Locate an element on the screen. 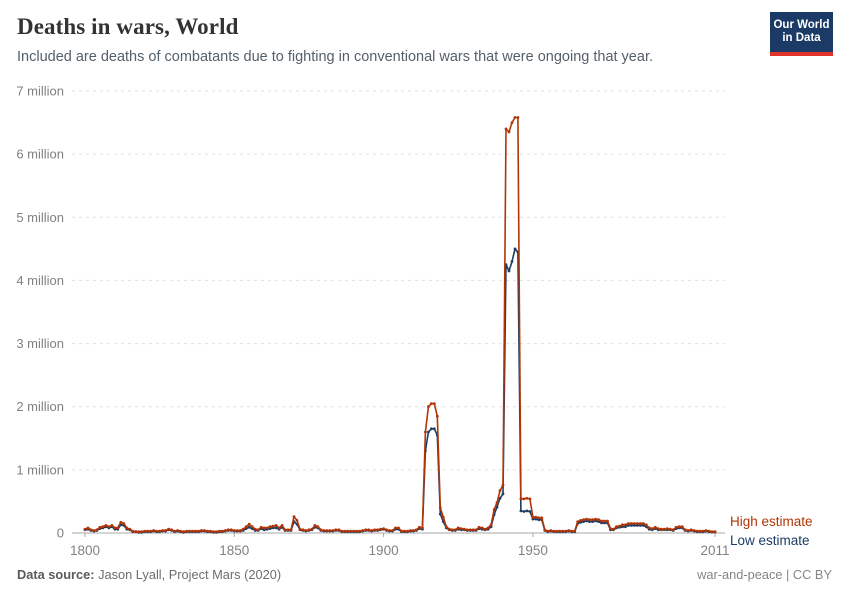  data-source-value: Jason Lyall, Project Mars (2020) is located at coordinates (188, 574).